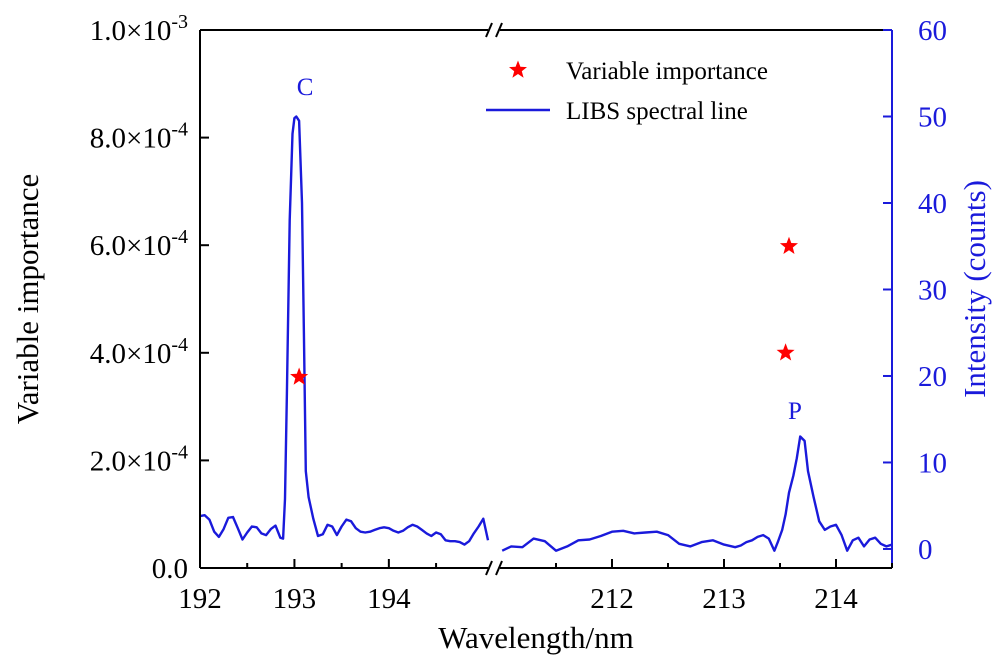 The image size is (1000, 663). Describe the element at coordinates (295, 599) in the screenshot. I see `x-tick-label: 193` at that location.